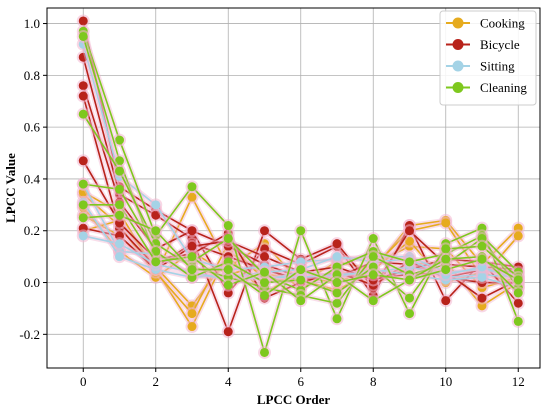  Describe the element at coordinates (301, 381) in the screenshot. I see `x-tick-label: 6` at that location.